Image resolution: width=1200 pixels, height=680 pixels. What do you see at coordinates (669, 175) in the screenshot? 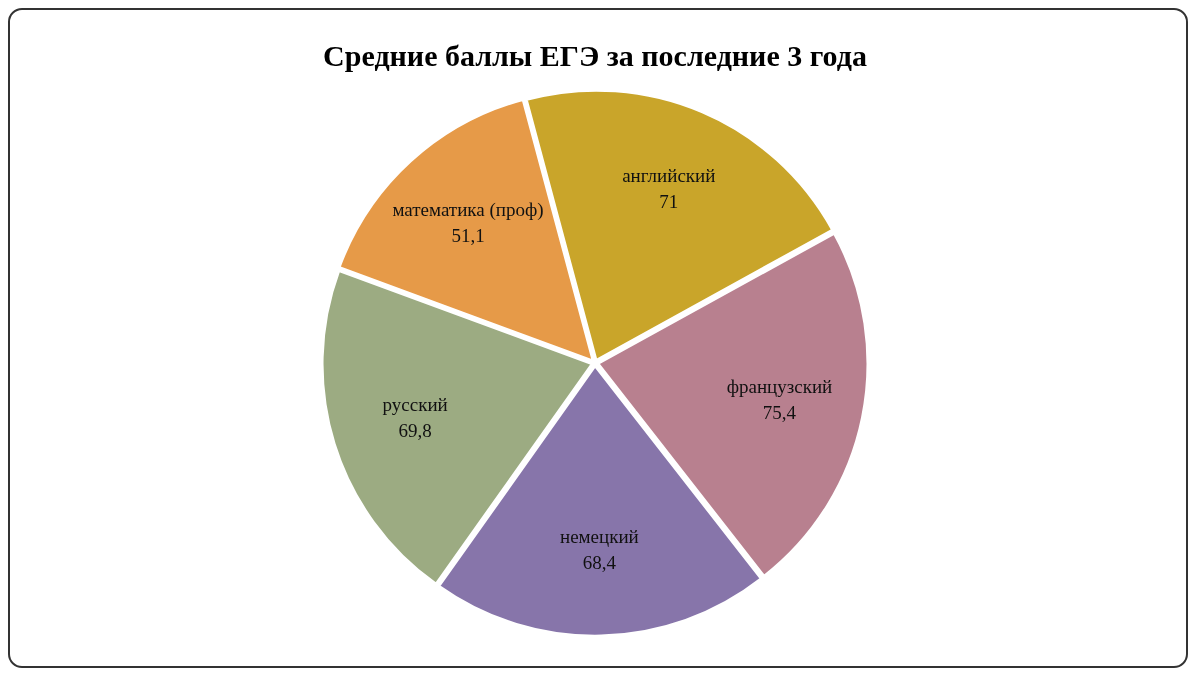
I see `slice-label: английский` at bounding box center [669, 175].